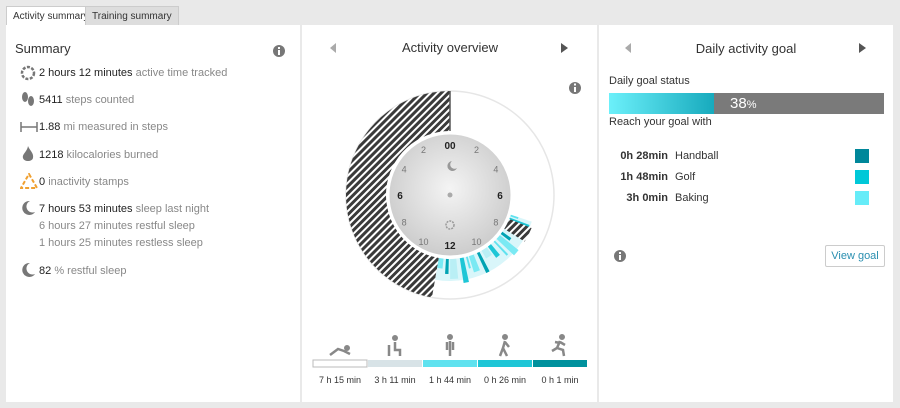 The height and width of the screenshot is (408, 900). Describe the element at coordinates (394, 380) in the screenshot. I see `legend-duration: 3 h 11 min` at that location.